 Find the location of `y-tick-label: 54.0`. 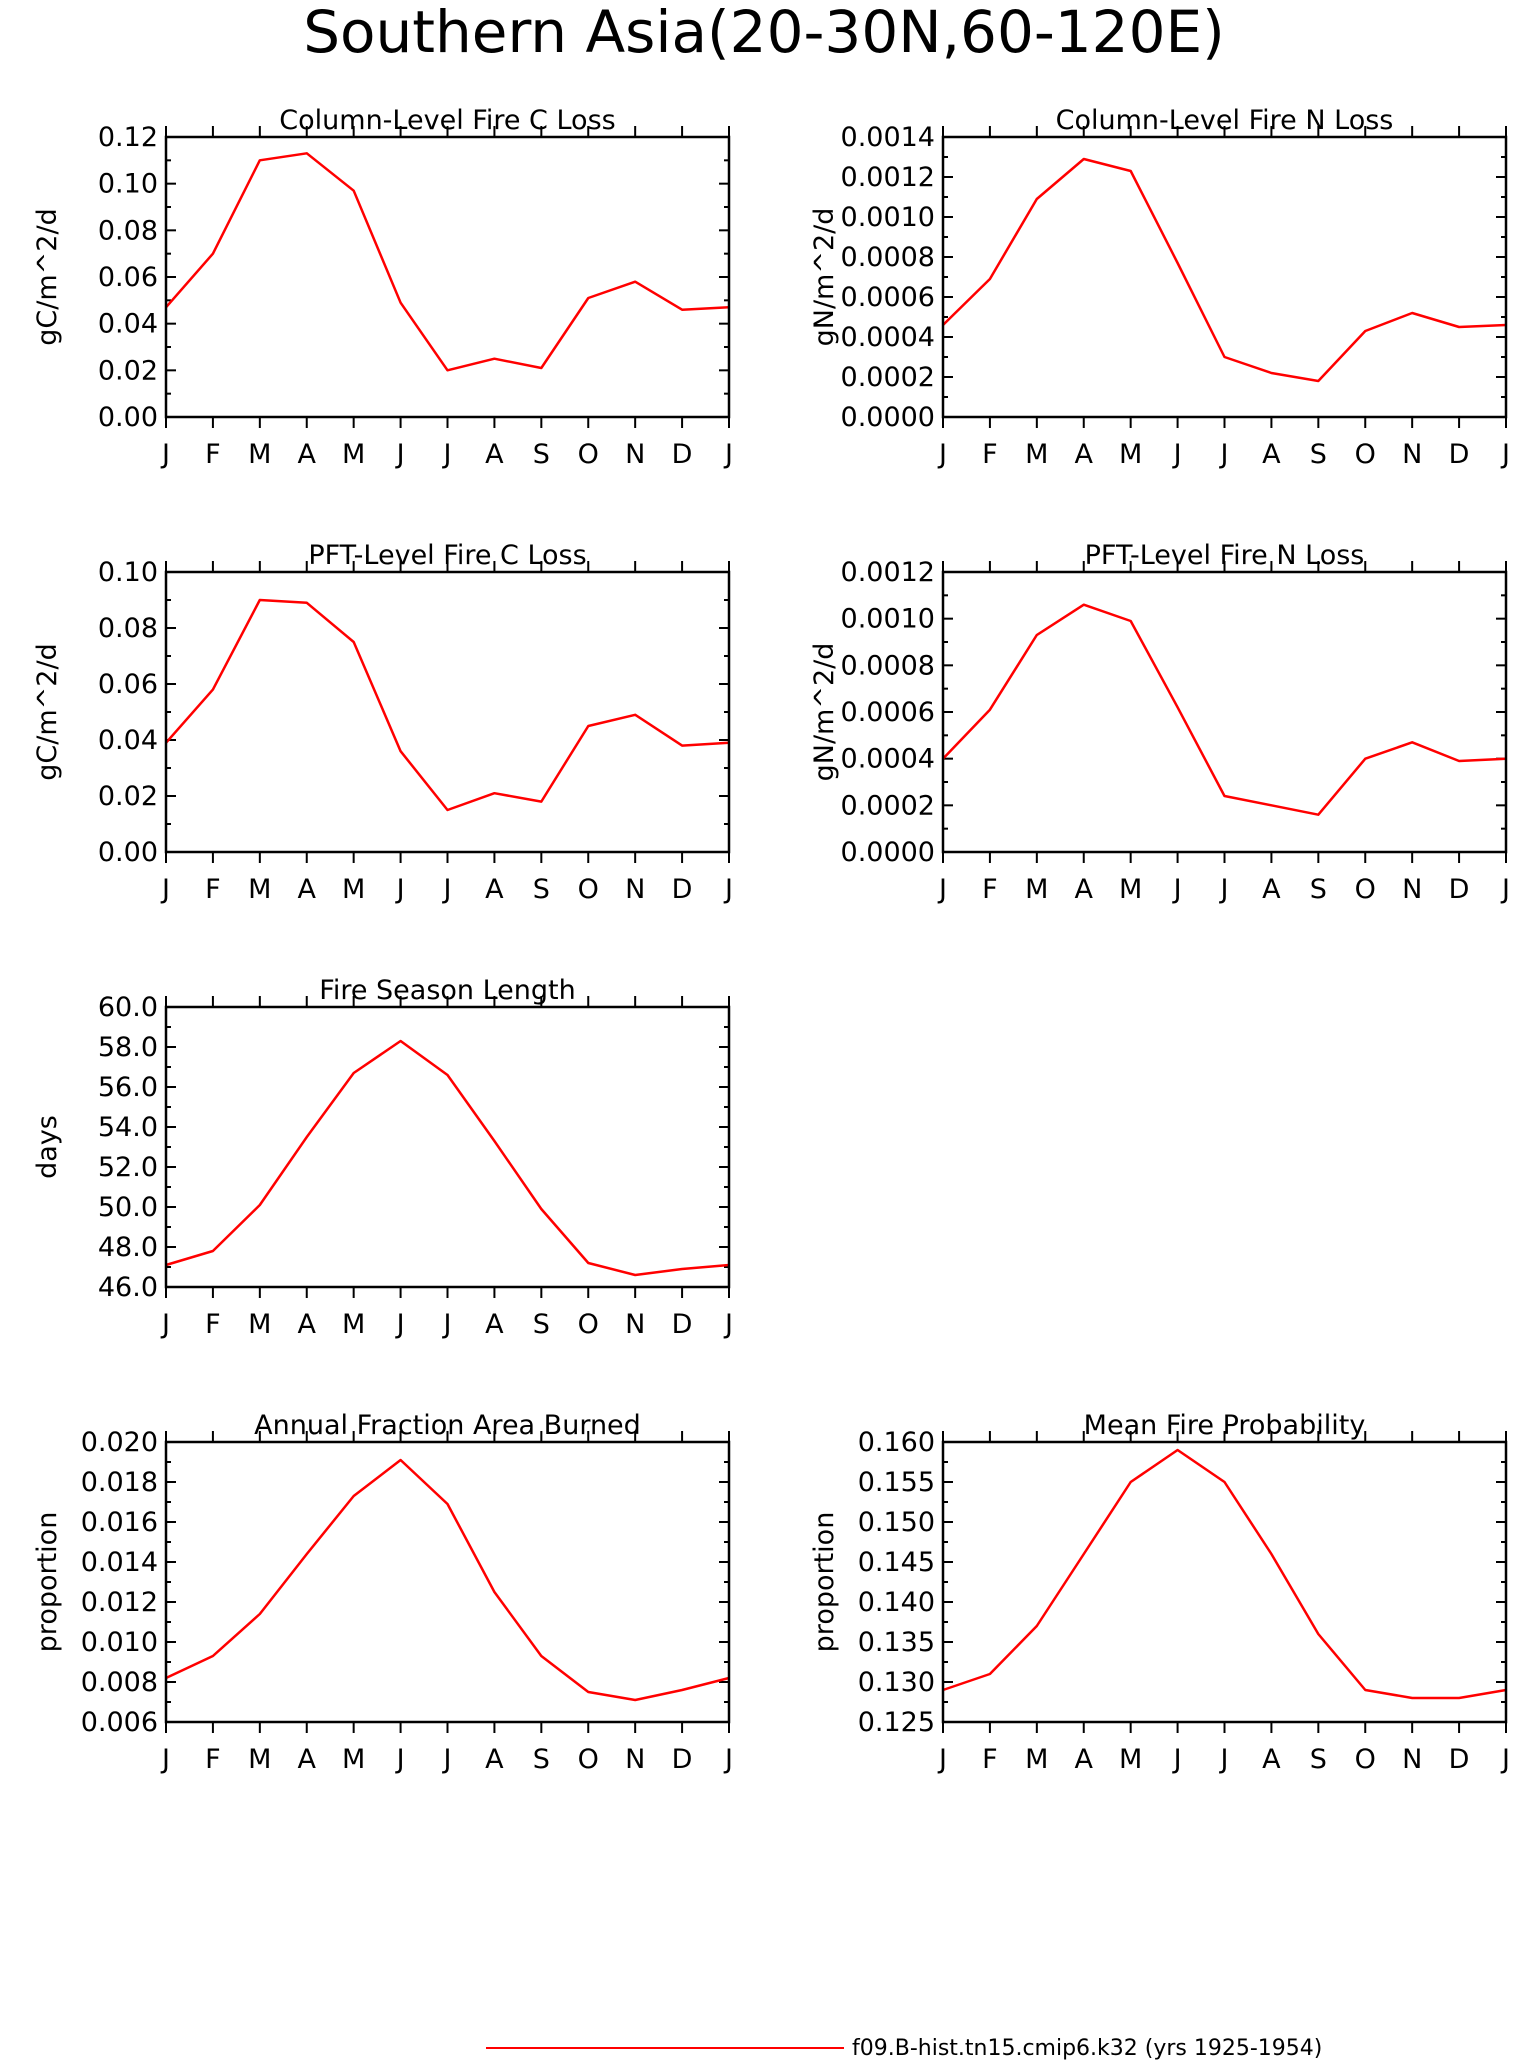

y-tick-label: 54.0 is located at coordinates (128, 1127).